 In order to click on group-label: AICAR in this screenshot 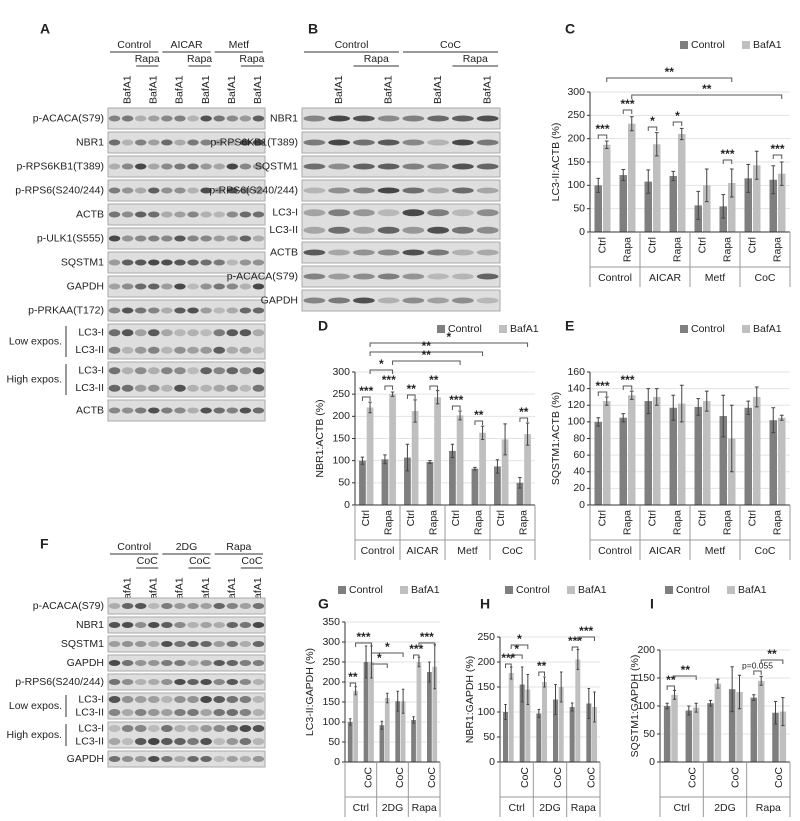, I will do `click(186, 45)`.